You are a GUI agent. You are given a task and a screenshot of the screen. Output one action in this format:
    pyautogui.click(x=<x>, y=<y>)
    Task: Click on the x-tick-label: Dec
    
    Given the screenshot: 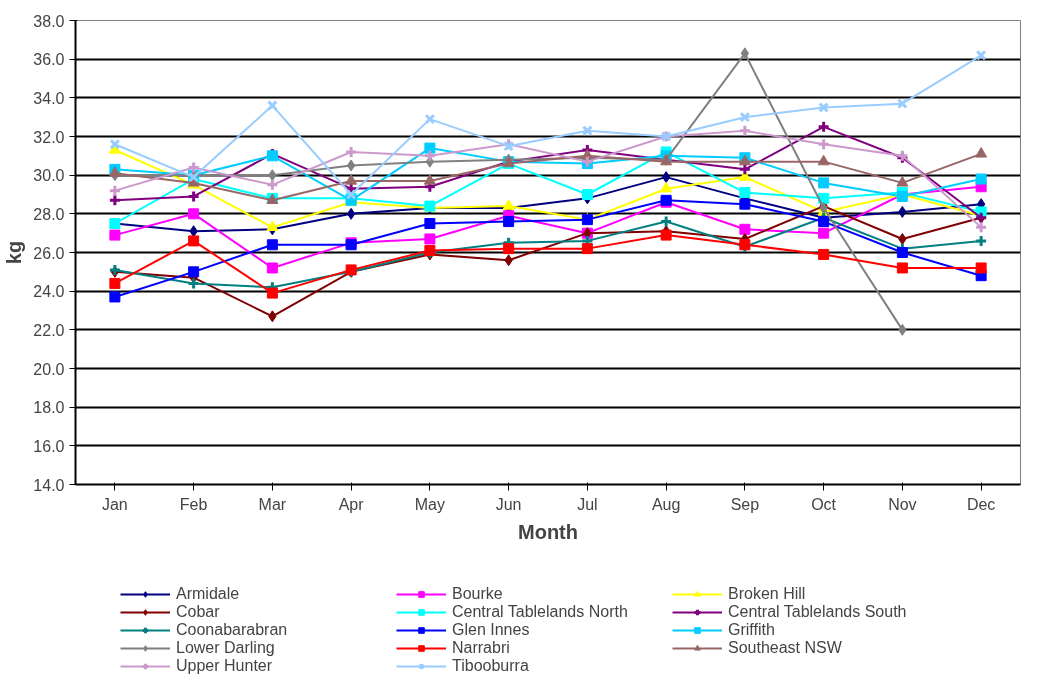 What is the action you would take?
    pyautogui.click(x=981, y=504)
    